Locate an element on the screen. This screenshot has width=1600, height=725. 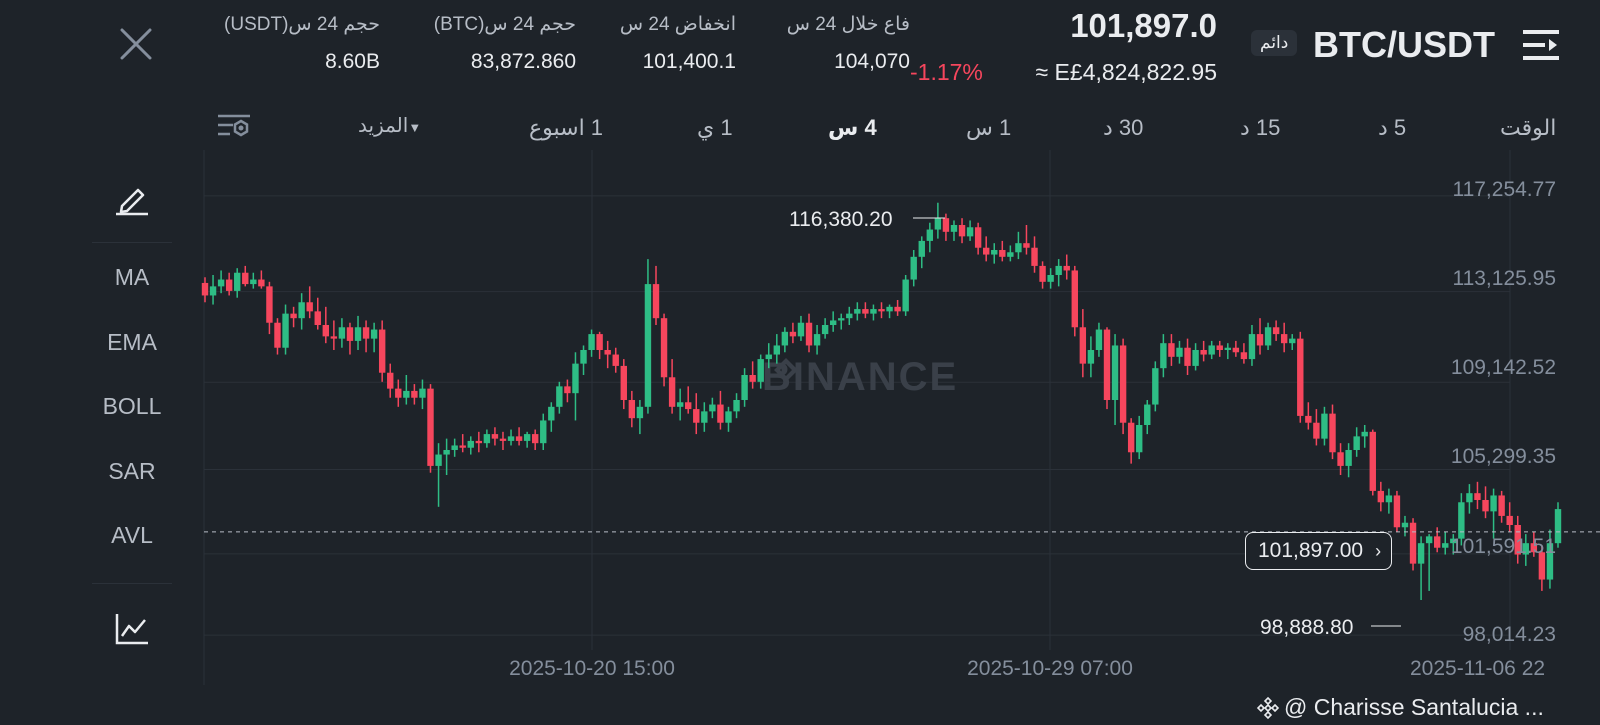
sidebar-divider-bottom is located at coordinates (132, 583).